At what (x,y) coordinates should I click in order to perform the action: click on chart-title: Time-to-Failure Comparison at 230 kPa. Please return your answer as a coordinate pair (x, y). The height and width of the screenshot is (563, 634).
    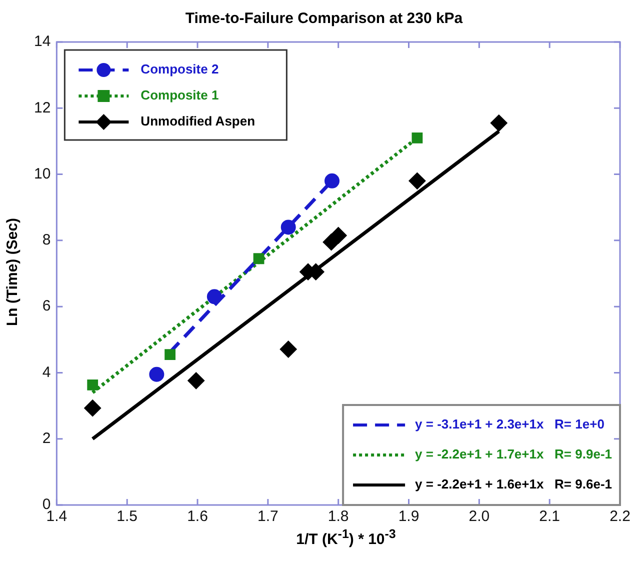
    Looking at the image, I should click on (324, 19).